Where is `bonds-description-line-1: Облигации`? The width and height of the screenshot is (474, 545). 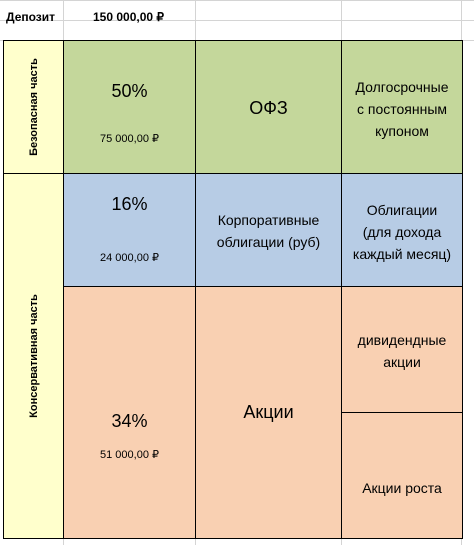
bonds-description-line-1: Облигации is located at coordinates (402, 210).